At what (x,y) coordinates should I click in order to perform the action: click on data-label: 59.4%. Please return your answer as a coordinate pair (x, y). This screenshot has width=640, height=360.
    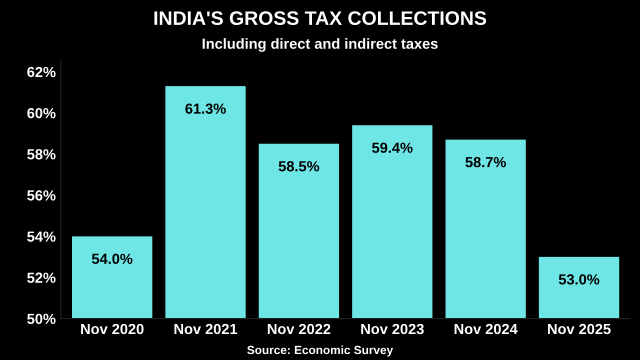
    Looking at the image, I should click on (392, 147).